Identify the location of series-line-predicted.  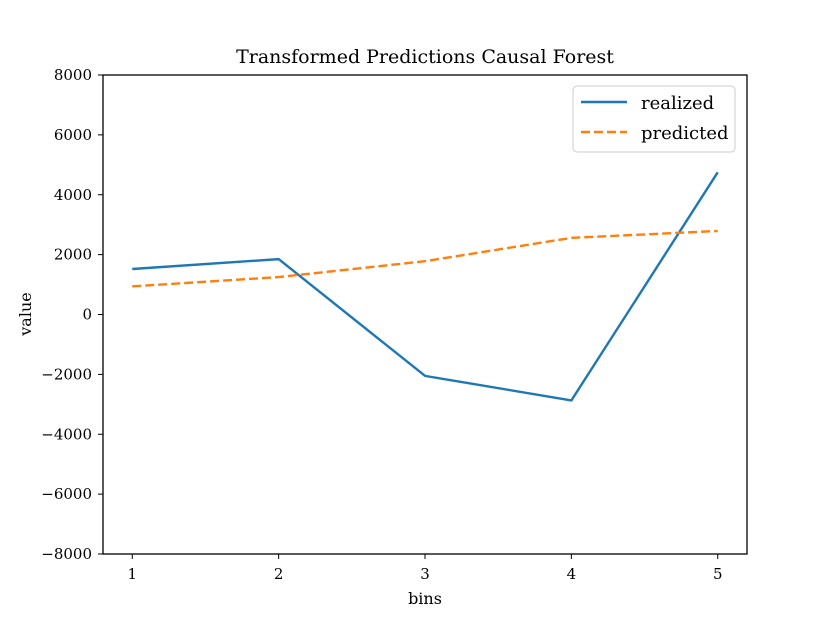
(424, 258).